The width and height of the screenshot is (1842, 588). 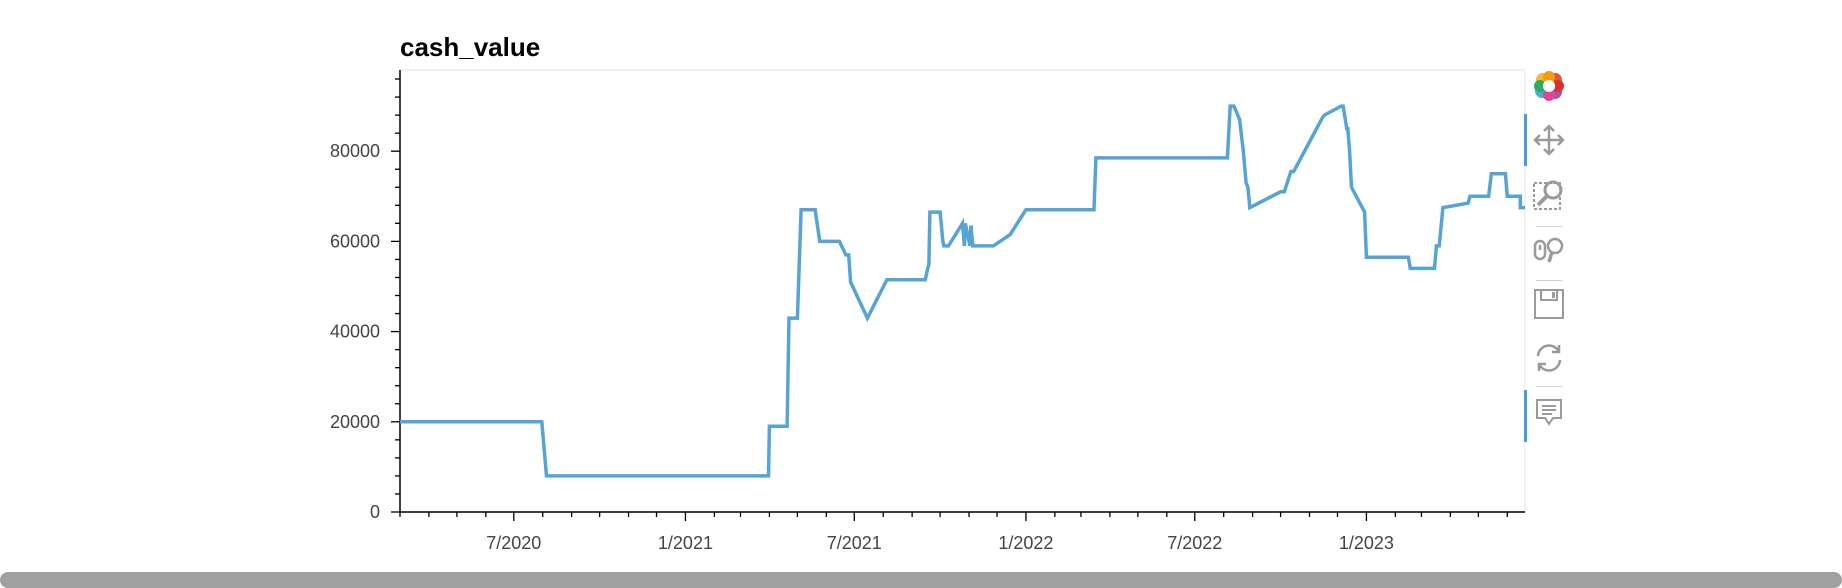 What do you see at coordinates (355, 241) in the screenshot?
I see `y-tick-label: 60000` at bounding box center [355, 241].